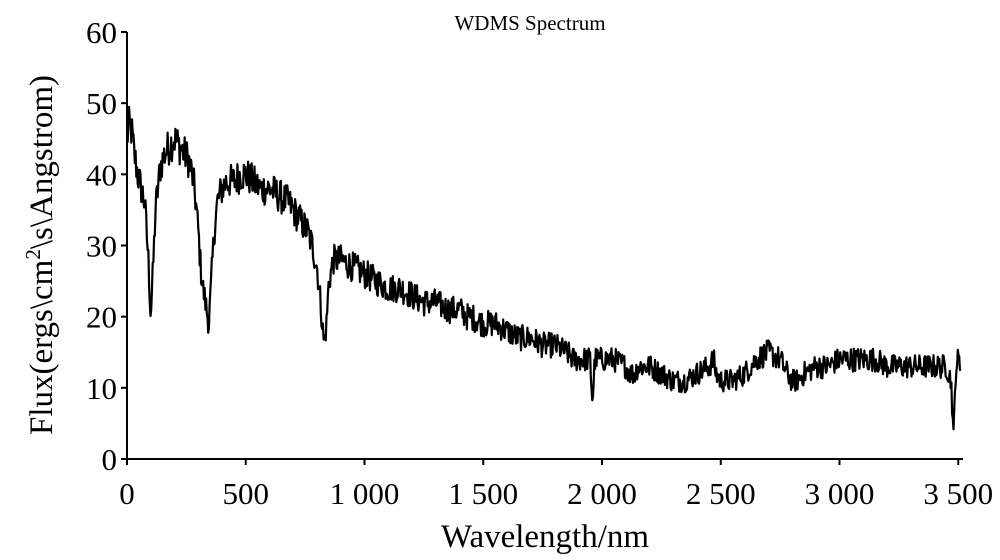 This screenshot has height=560, width=1000. I want to click on x-tick-label: 1 500, so click(483, 493).